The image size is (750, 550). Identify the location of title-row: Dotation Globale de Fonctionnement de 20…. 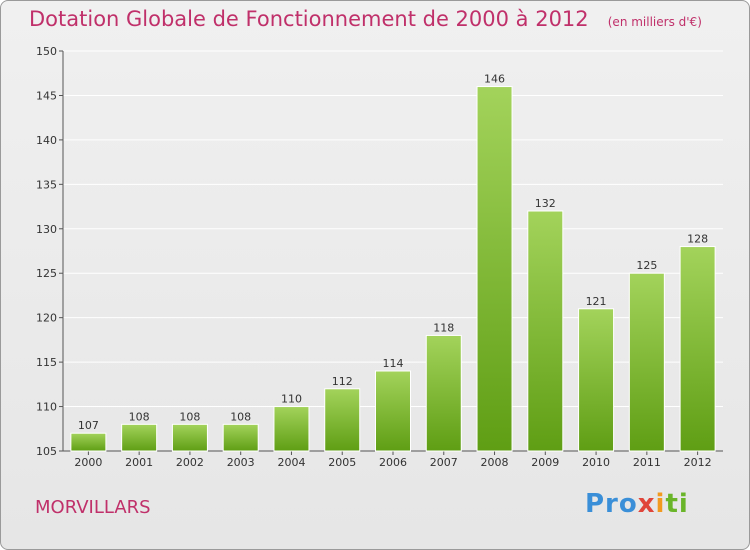
(365, 19).